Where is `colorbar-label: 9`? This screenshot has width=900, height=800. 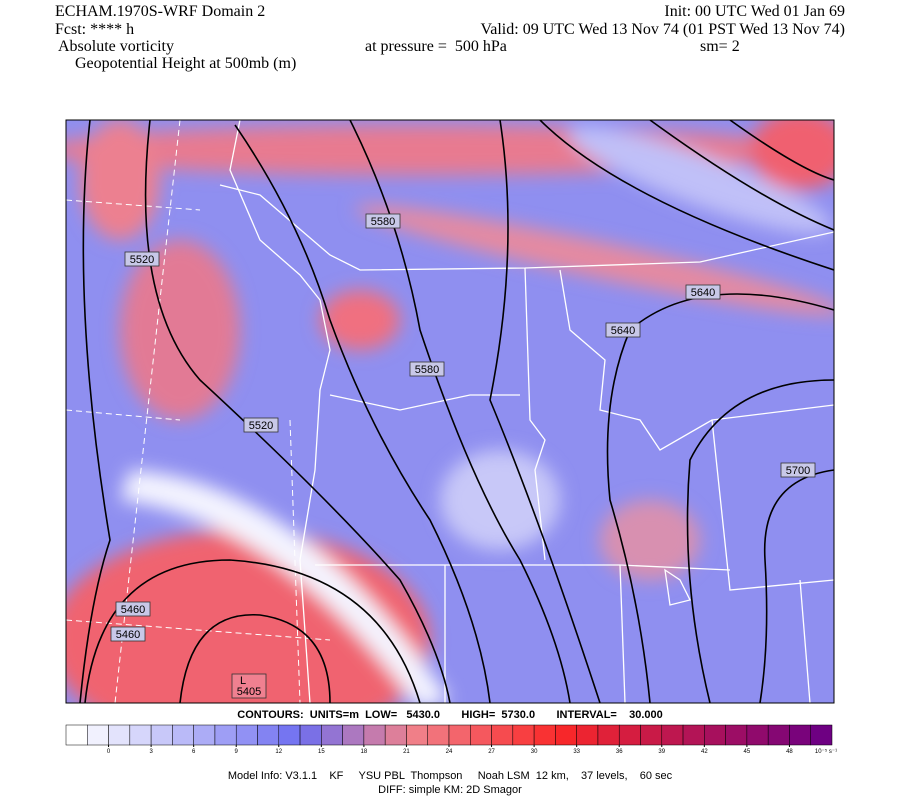 colorbar-label: 9 is located at coordinates (237, 752).